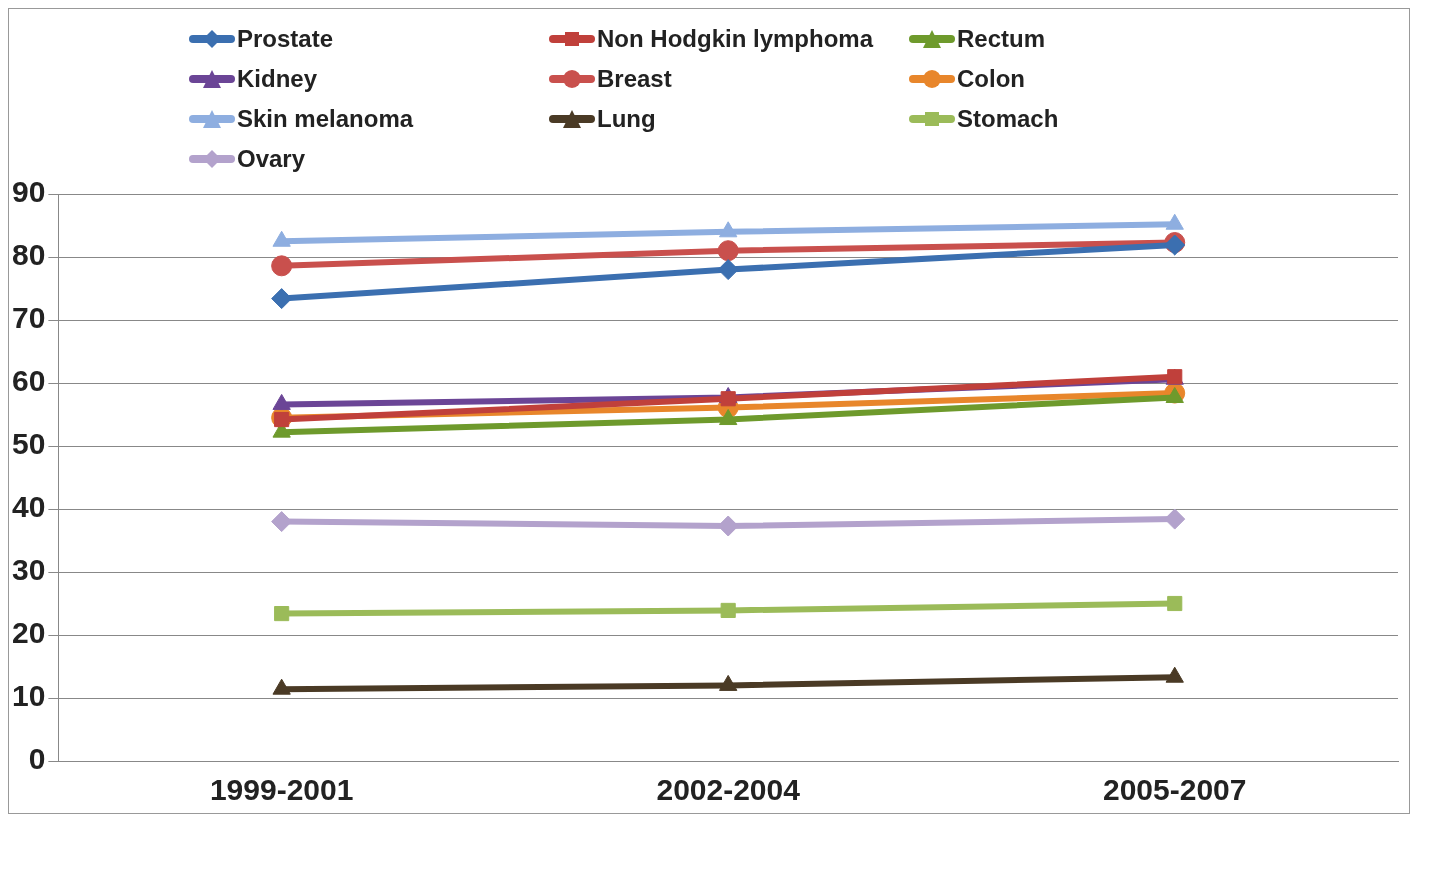 The image size is (1430, 892). Describe the element at coordinates (28, 696) in the screenshot. I see `y-tick-label: 10` at that location.